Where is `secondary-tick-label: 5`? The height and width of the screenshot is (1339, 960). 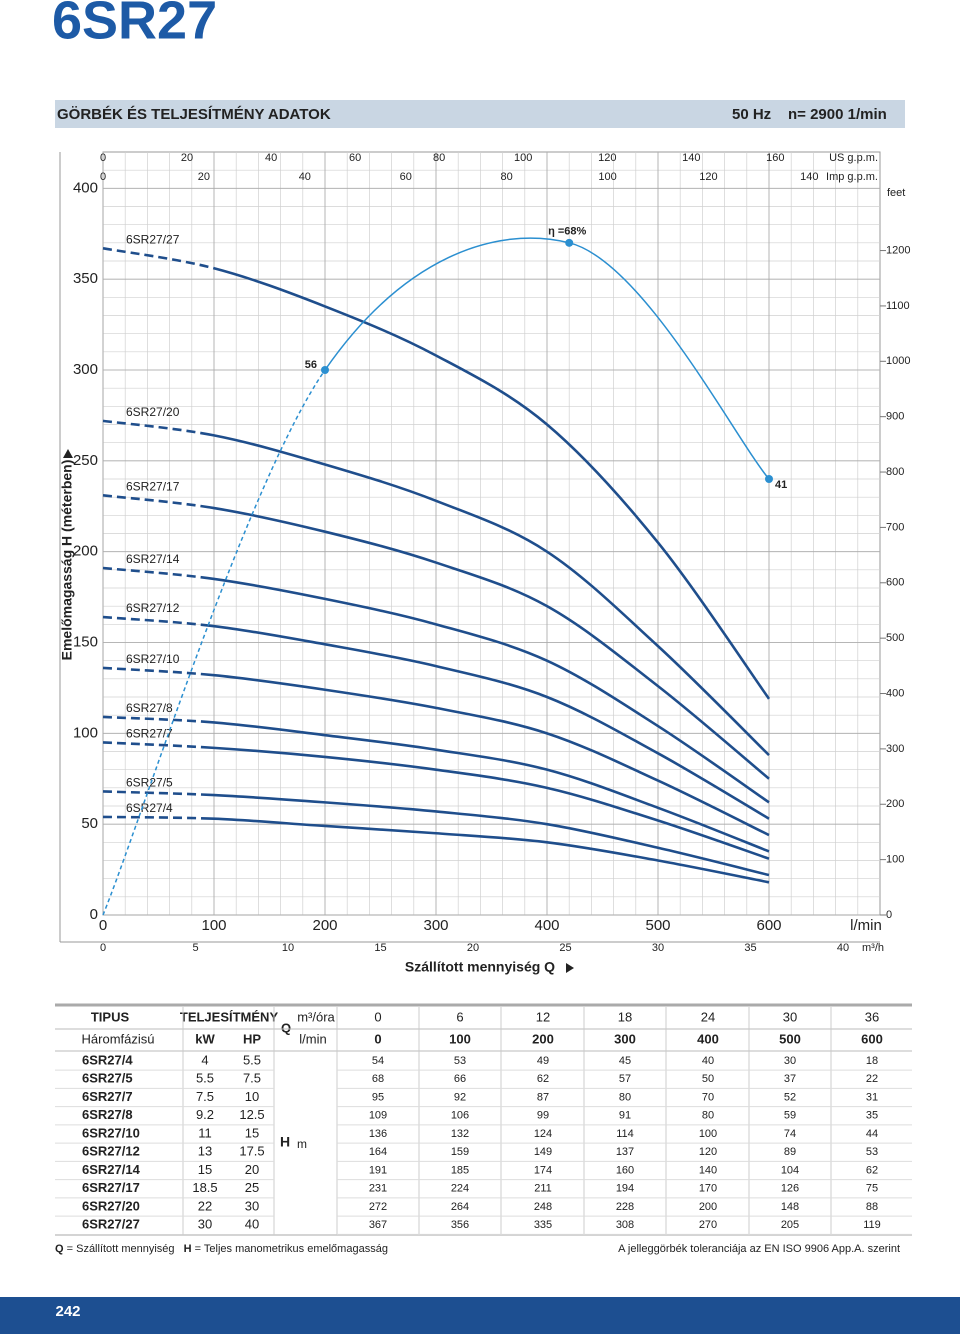
secondary-tick-label: 5 is located at coordinates (195, 948).